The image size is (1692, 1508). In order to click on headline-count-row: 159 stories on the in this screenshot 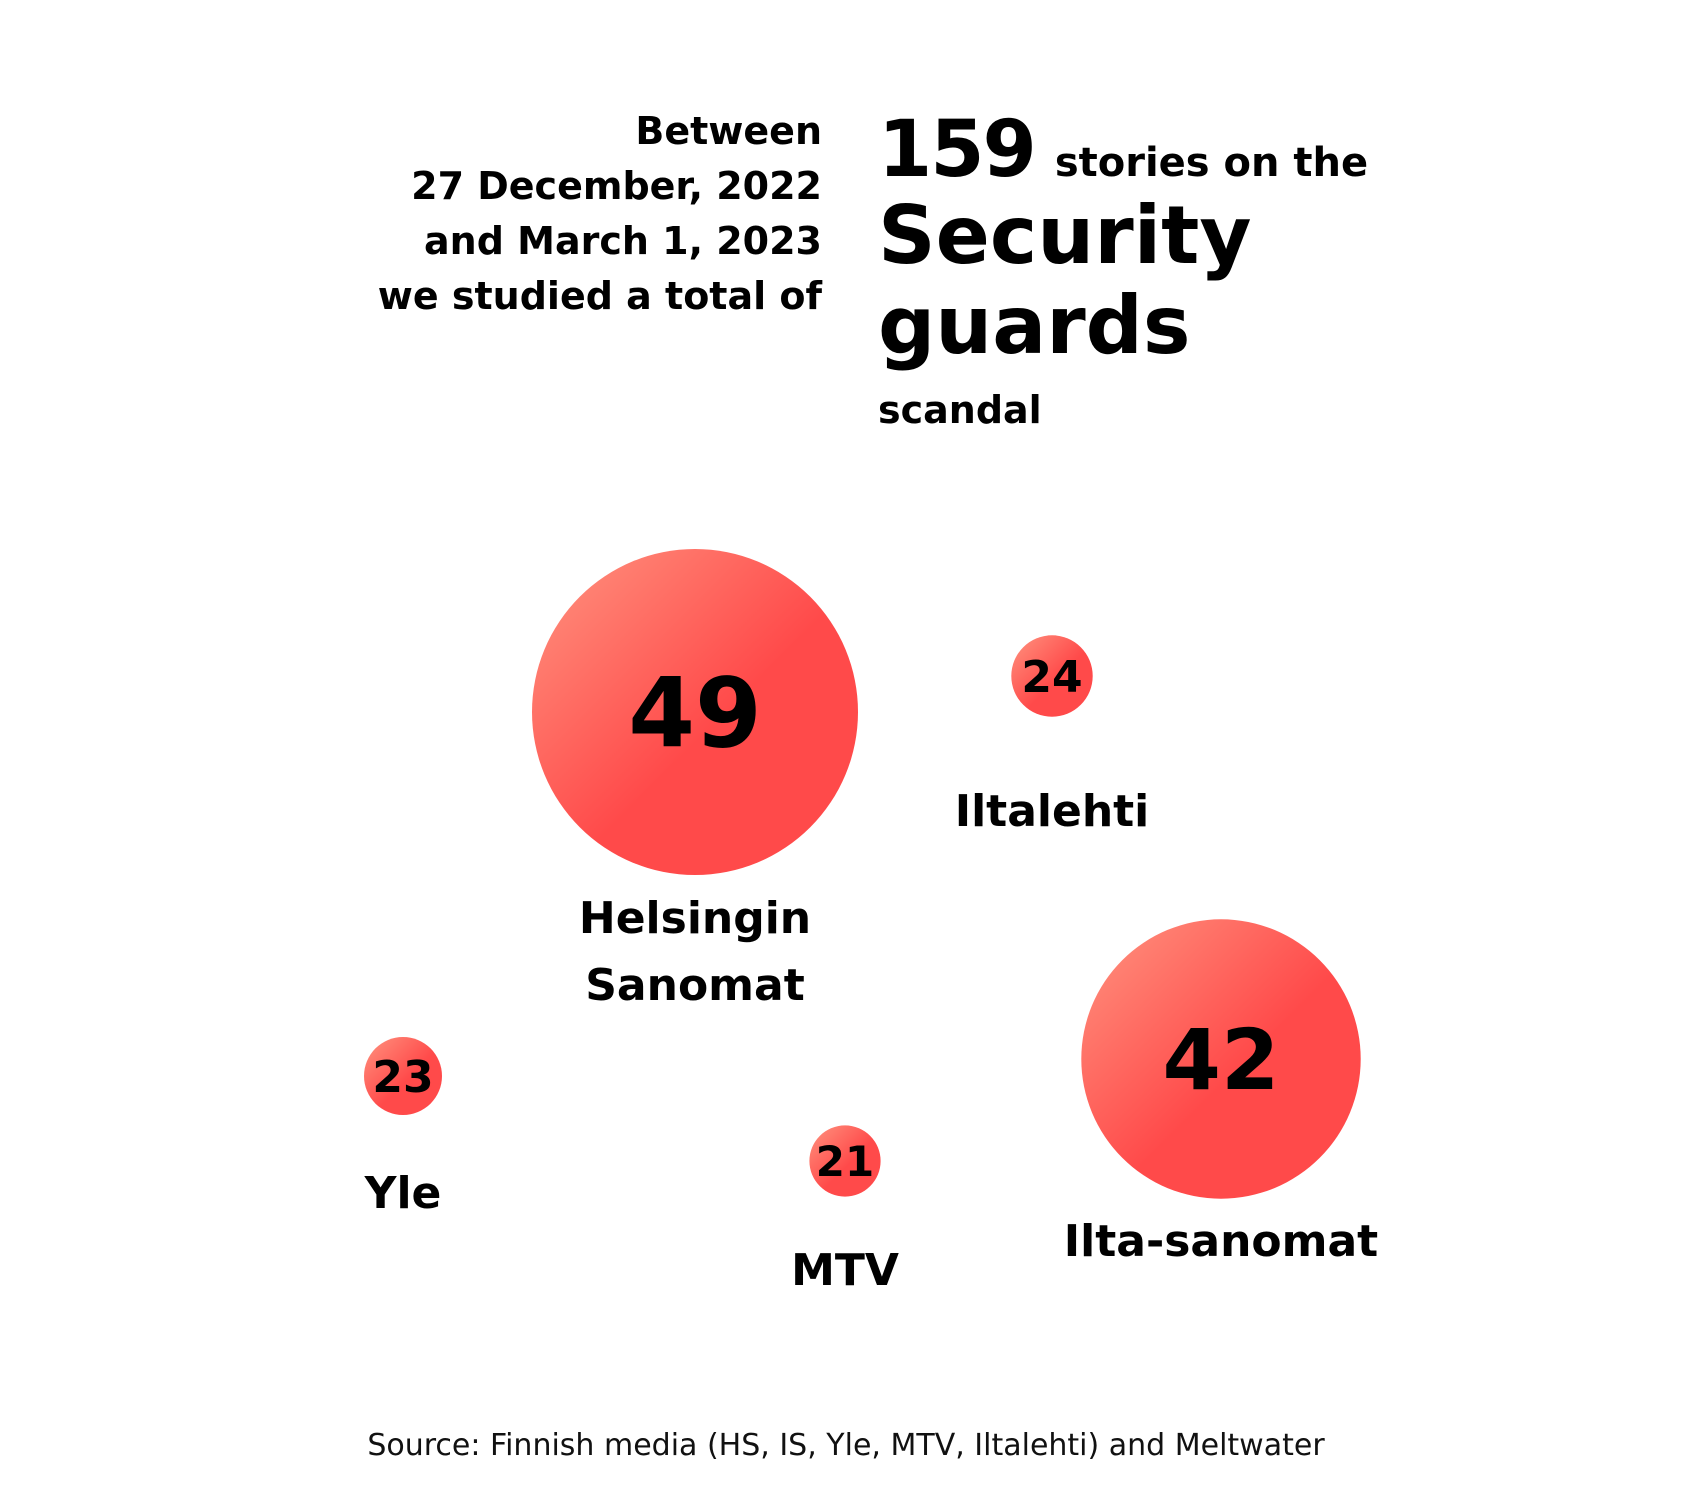, I will do `click(1228, 150)`.